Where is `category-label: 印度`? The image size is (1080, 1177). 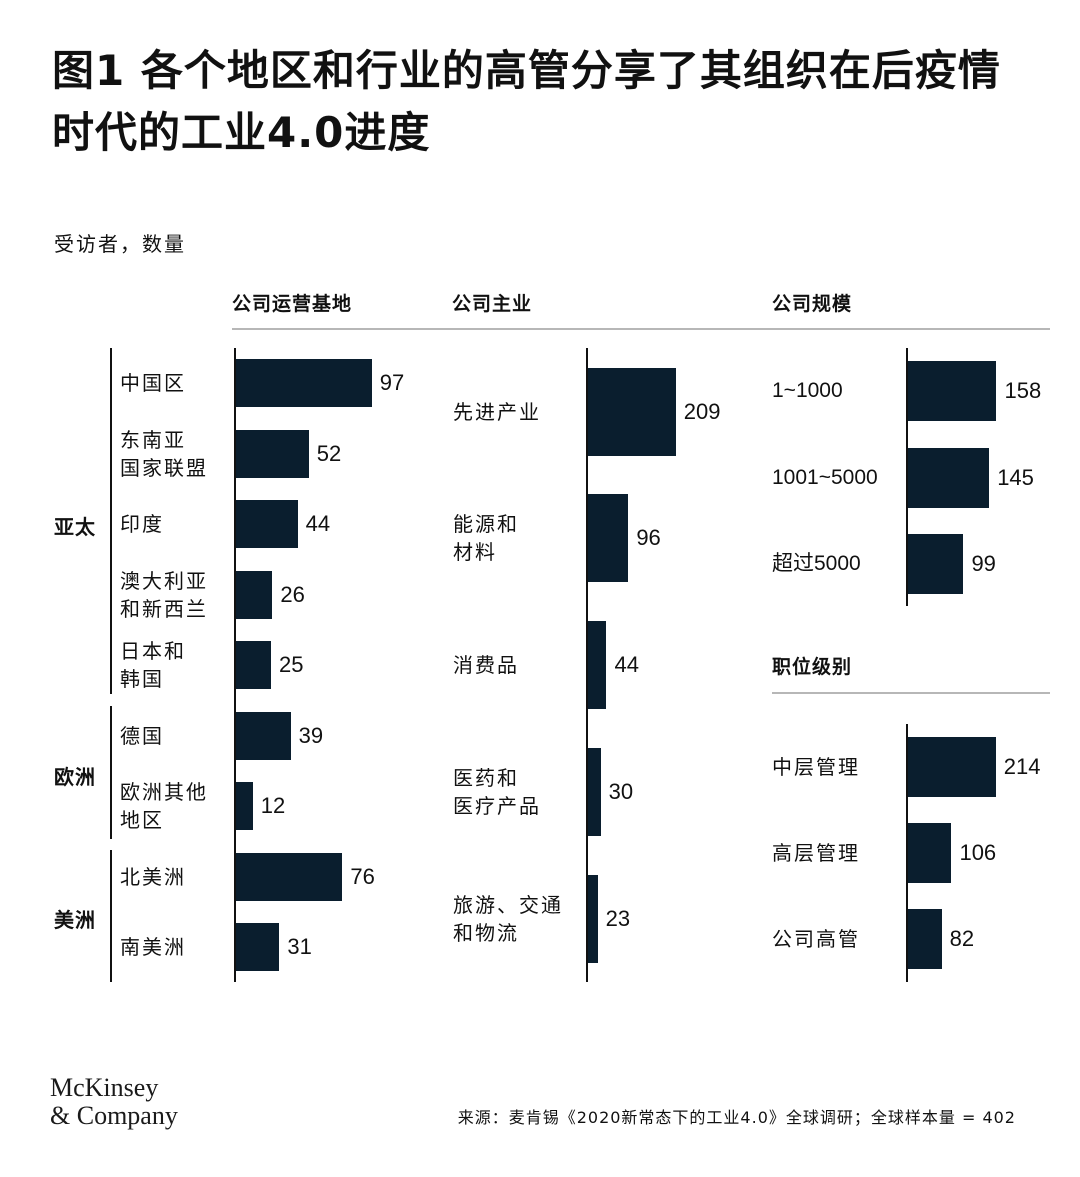 category-label: 印度 is located at coordinates (142, 524).